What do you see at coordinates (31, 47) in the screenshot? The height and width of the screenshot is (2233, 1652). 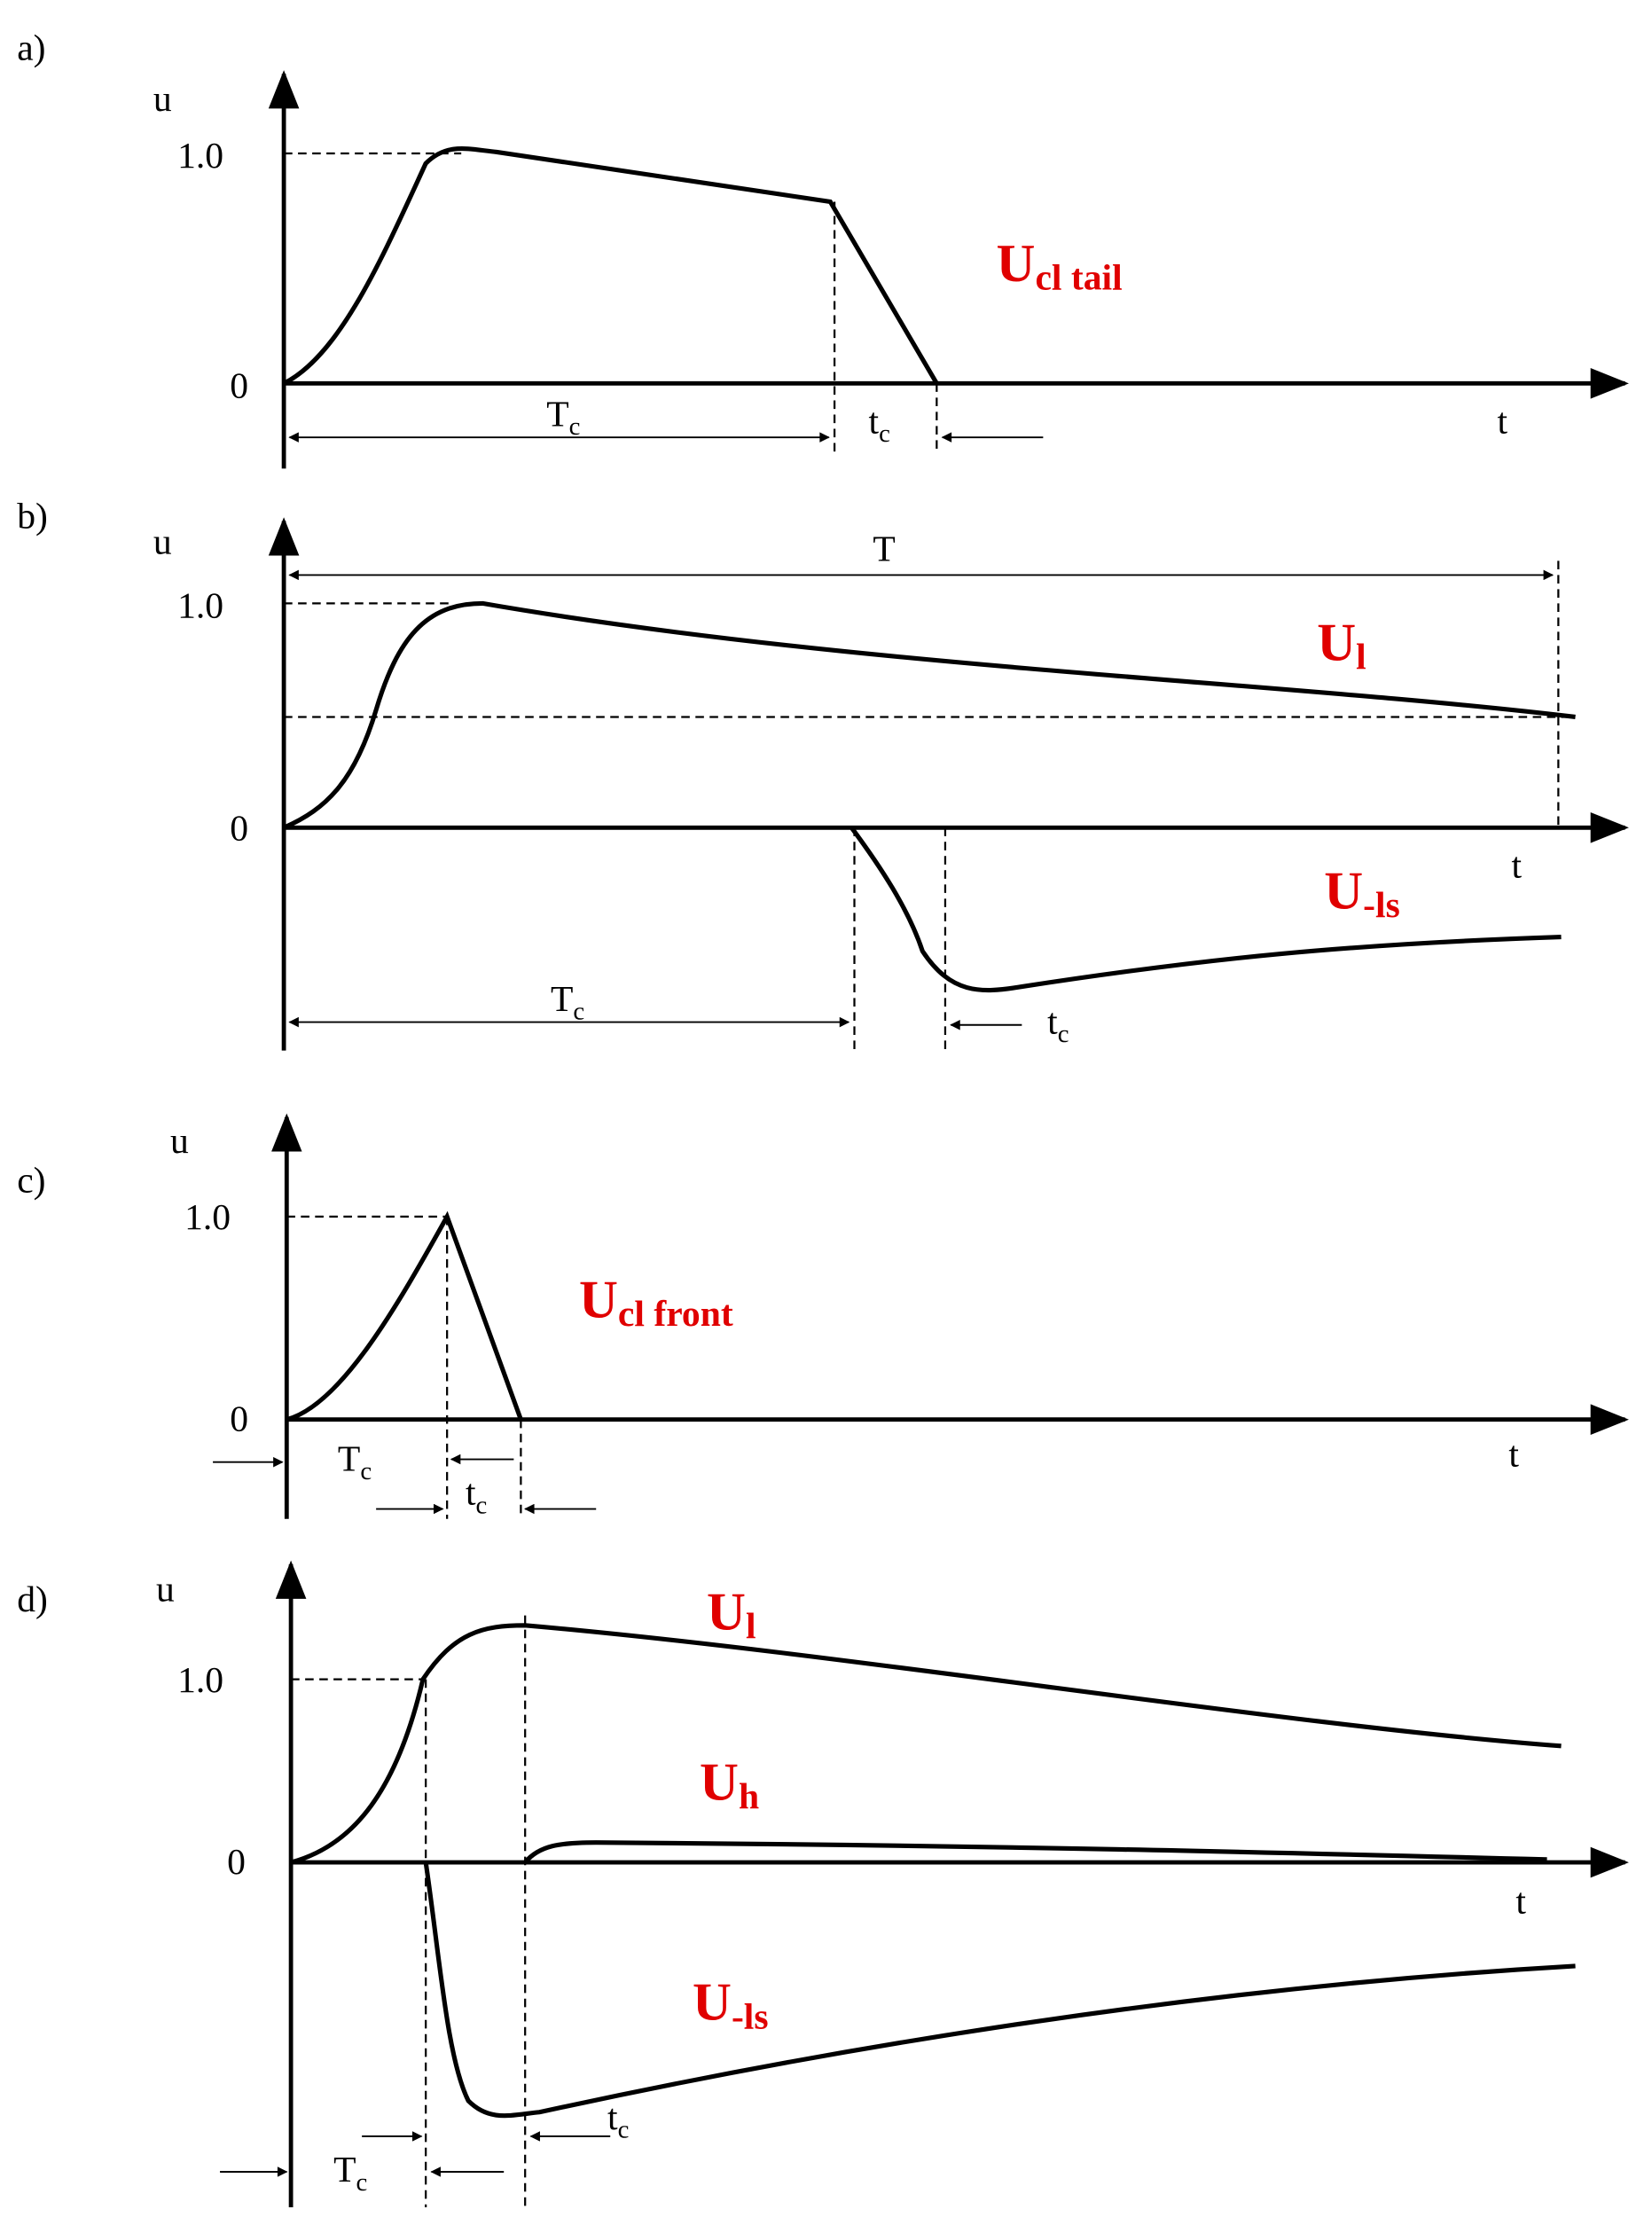 I see `panel-label: a)` at bounding box center [31, 47].